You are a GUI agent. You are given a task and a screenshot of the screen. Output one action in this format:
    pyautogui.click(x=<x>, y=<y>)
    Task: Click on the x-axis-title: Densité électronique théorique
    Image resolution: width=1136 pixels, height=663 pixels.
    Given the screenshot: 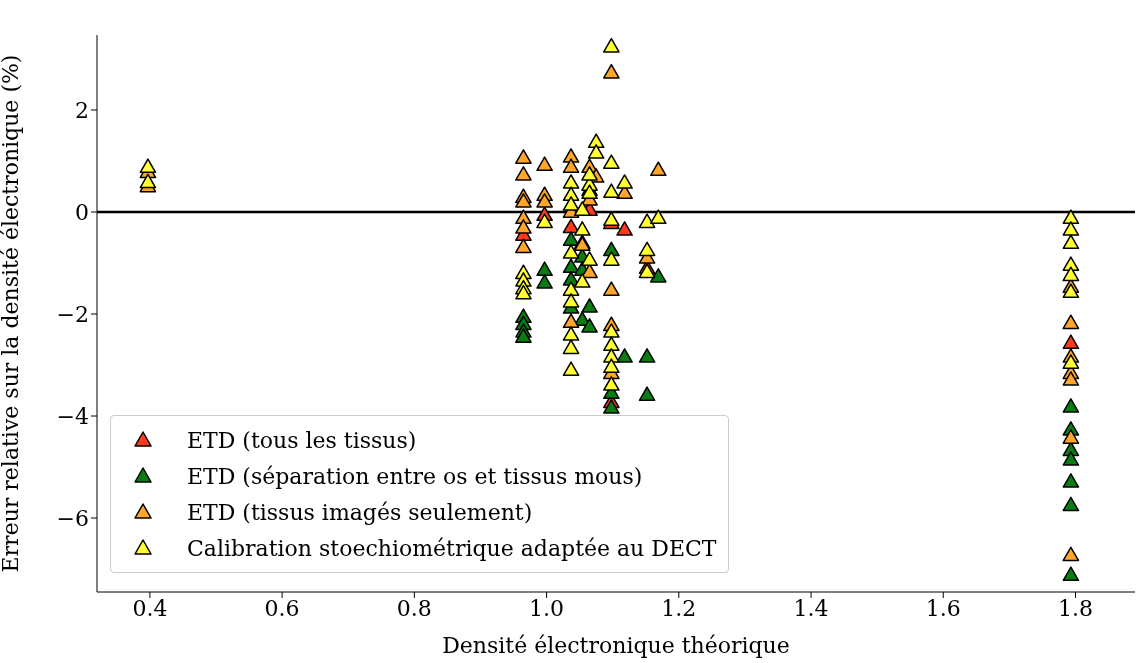 What is the action you would take?
    pyautogui.click(x=616, y=645)
    